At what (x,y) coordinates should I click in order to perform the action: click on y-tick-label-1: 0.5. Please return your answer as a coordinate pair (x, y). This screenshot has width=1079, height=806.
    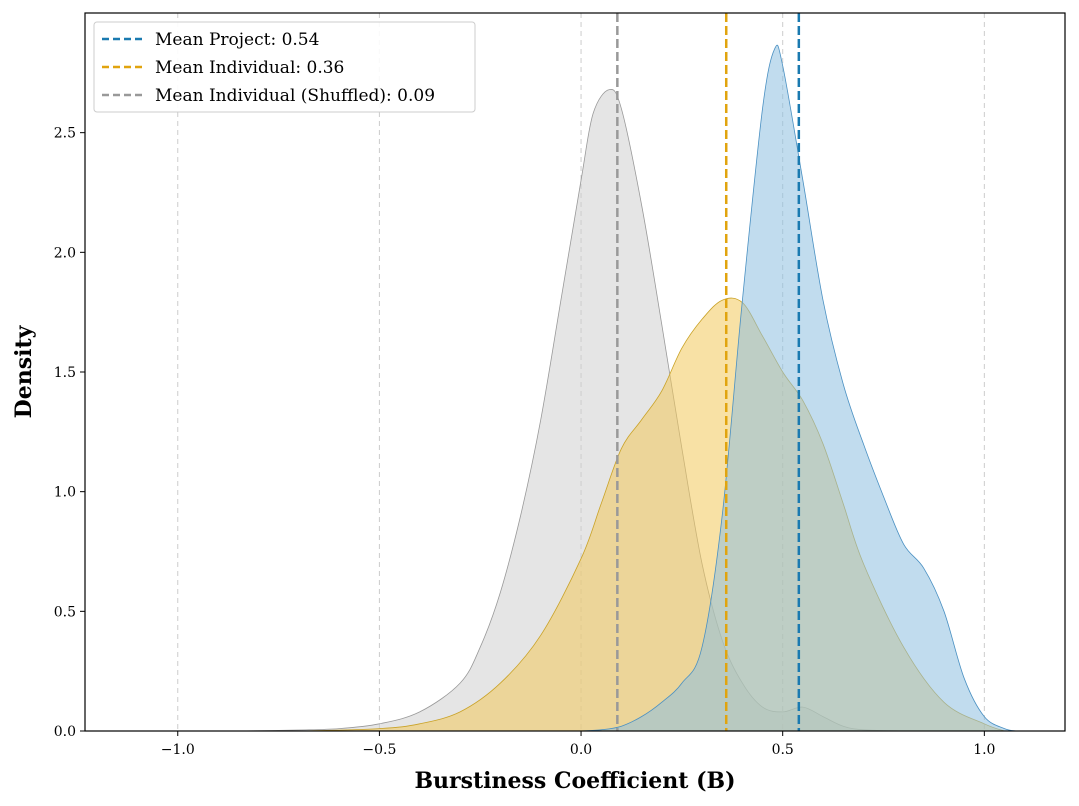
    Looking at the image, I should click on (65, 612).